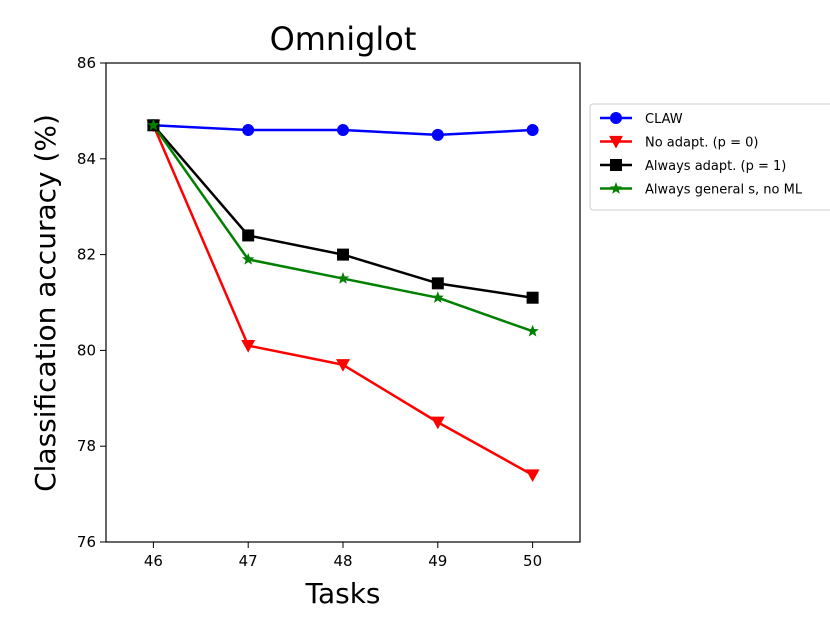 The width and height of the screenshot is (830, 623). Describe the element at coordinates (86, 542) in the screenshot. I see `y-tick-label: 76` at that location.